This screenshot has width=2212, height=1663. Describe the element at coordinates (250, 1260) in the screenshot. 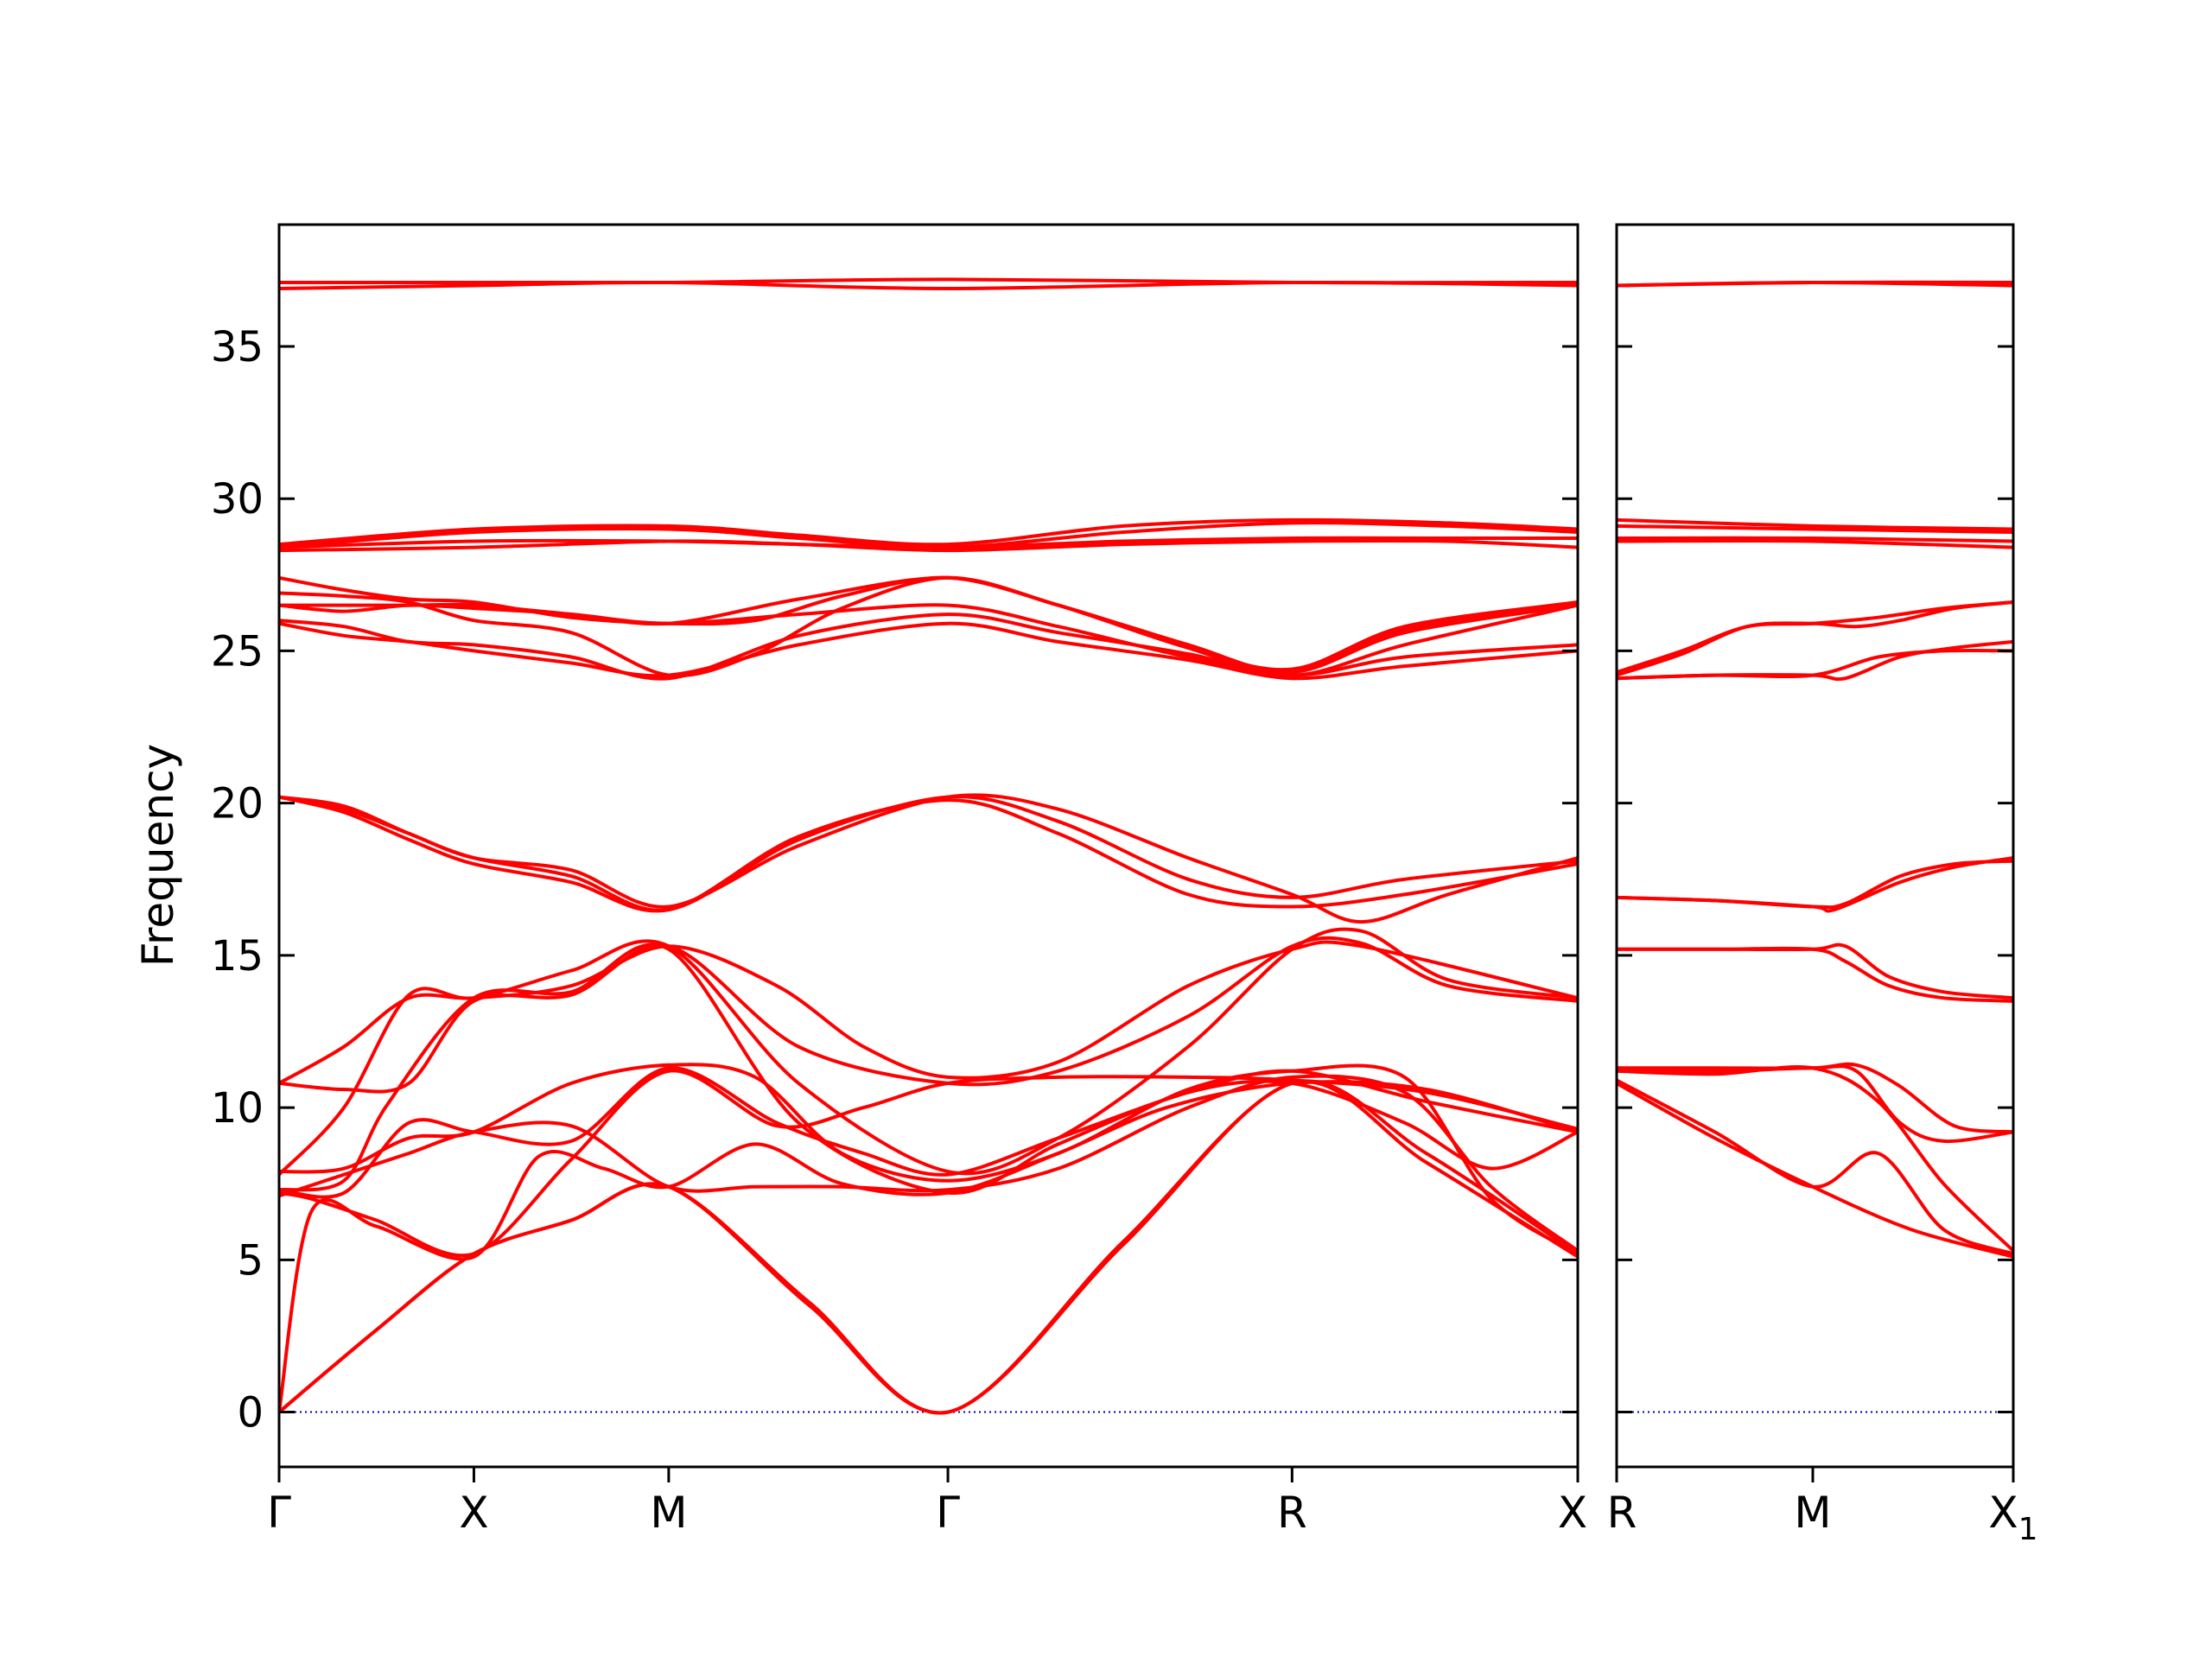

I see `y-tick-label: 5` at that location.